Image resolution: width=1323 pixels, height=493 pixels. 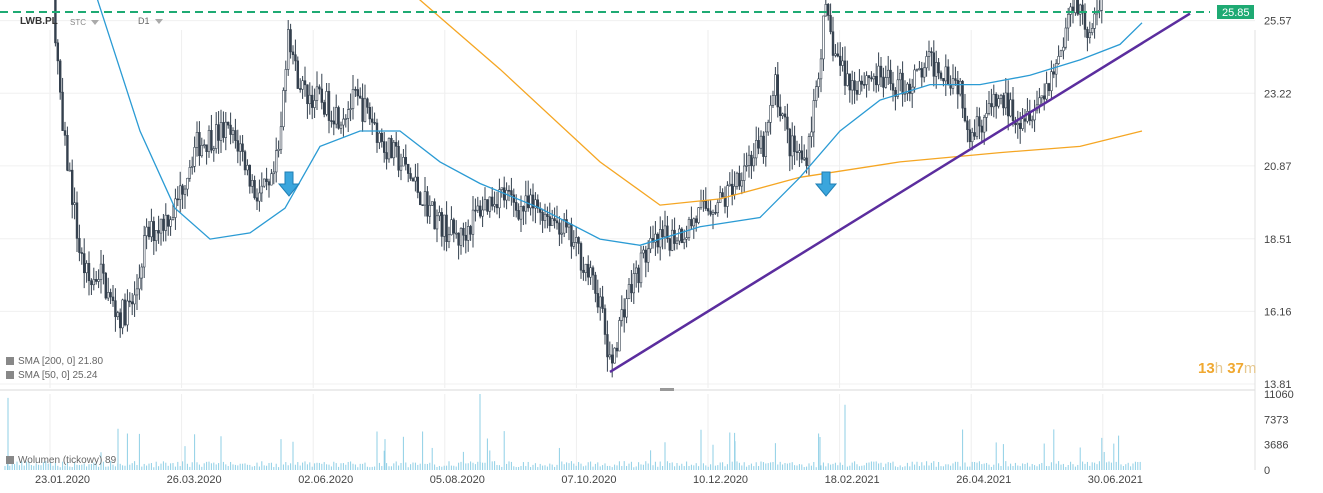 I want to click on sma200-legend-text: SMA [200, 0] 21.80, so click(x=61, y=361).